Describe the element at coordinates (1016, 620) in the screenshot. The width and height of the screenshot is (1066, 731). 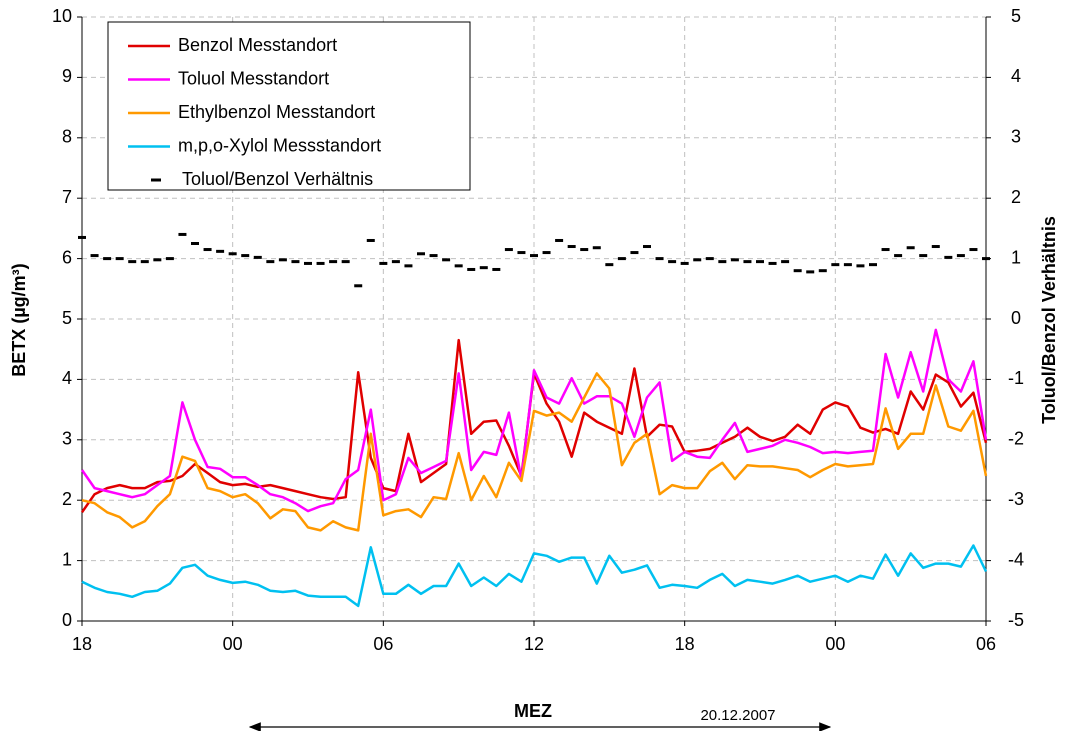
I see `y2-tick-label: -5` at that location.